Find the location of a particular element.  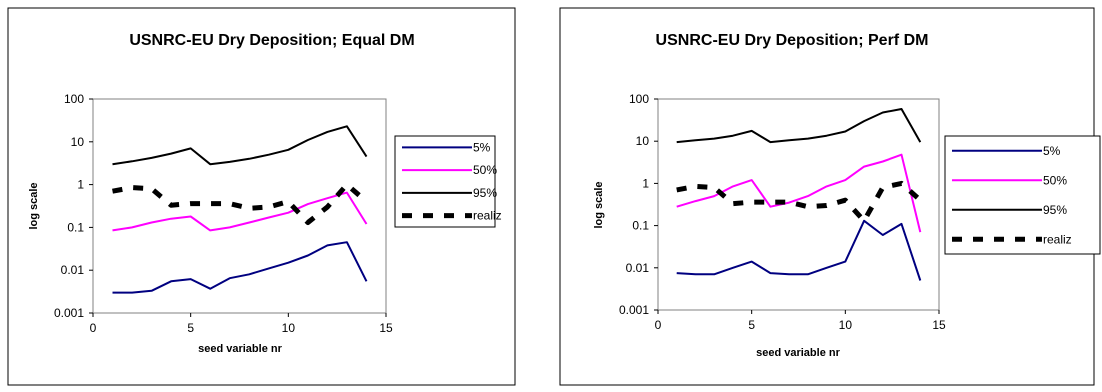

chart-title: USNRC-EU Dry Deposition; Equal DM is located at coordinates (271, 40).